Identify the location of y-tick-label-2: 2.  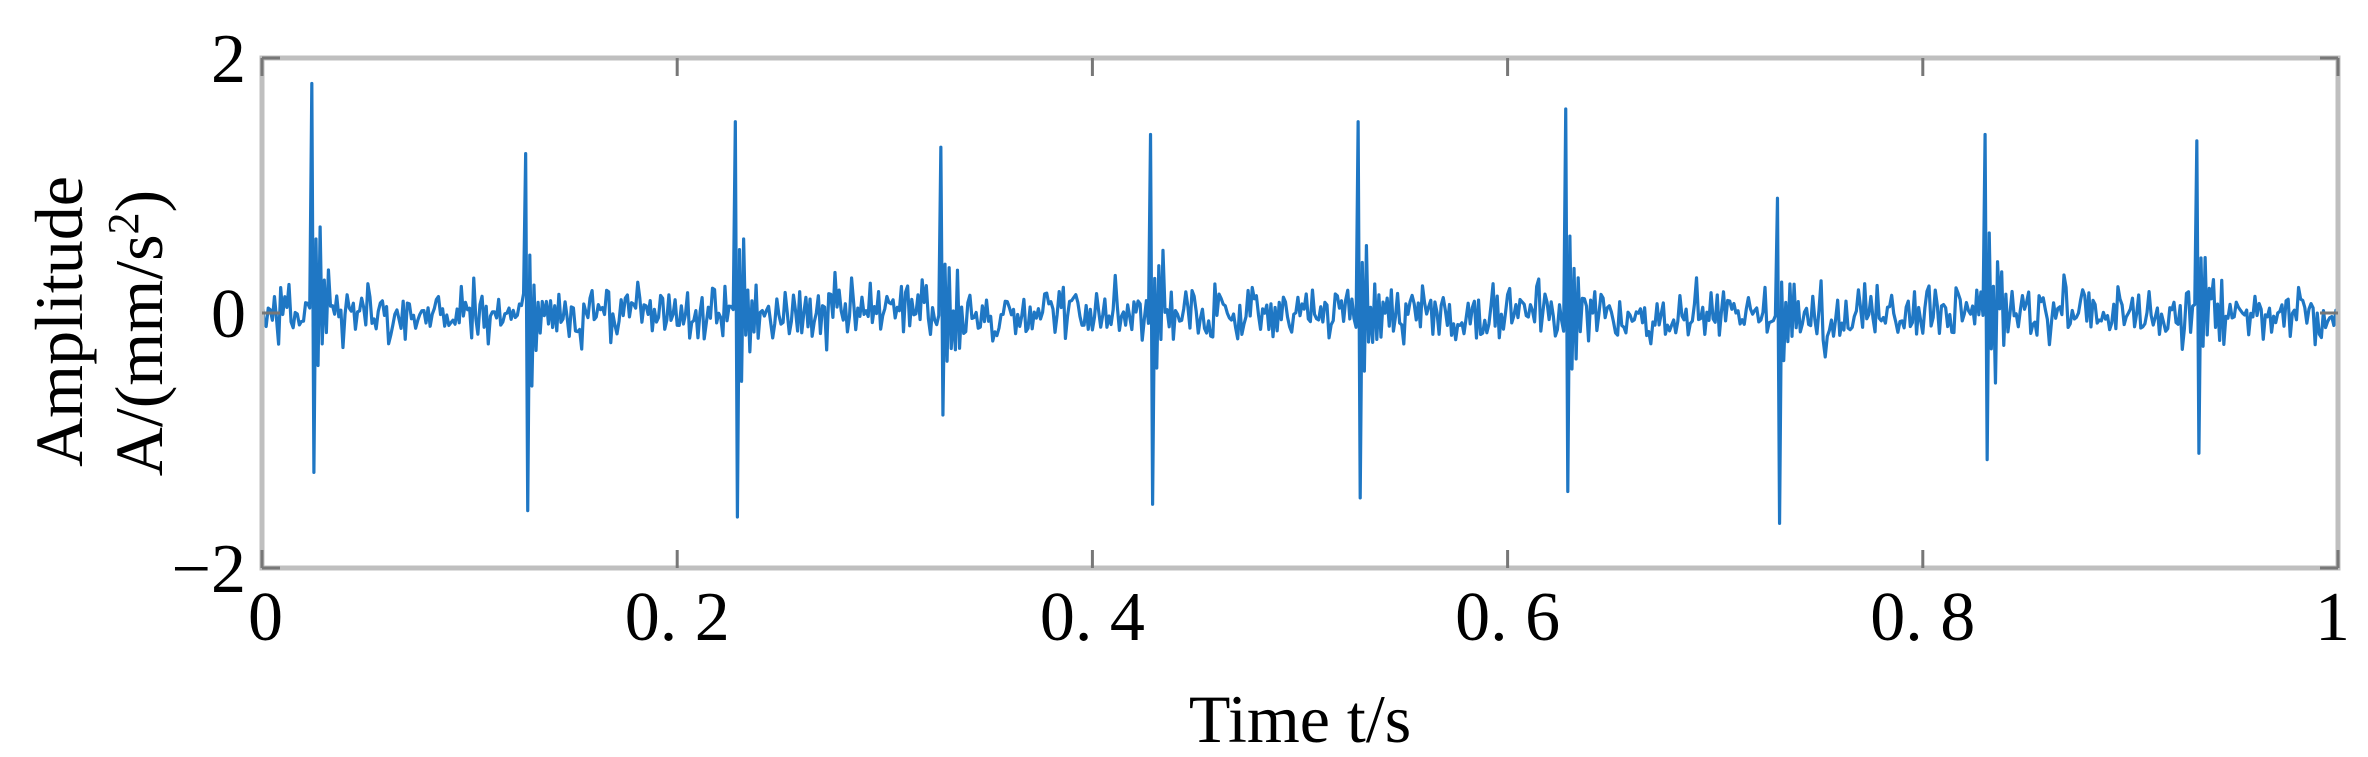
(228, 59).